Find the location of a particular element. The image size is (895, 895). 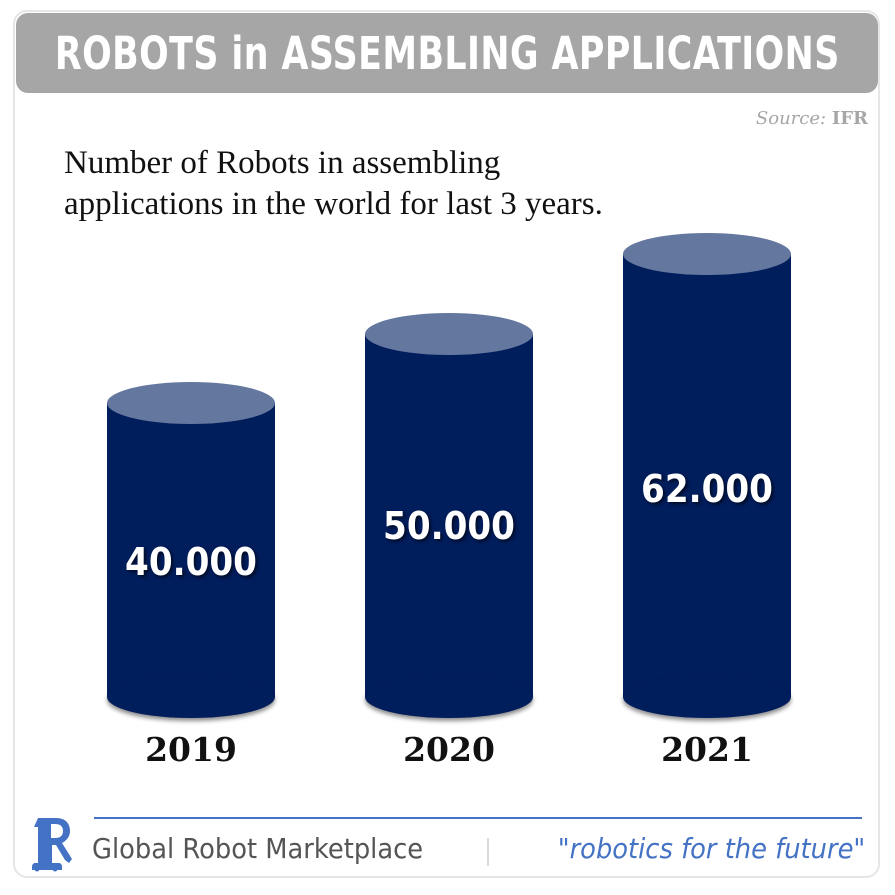

source-credit: Source: IFR is located at coordinates (812, 118).